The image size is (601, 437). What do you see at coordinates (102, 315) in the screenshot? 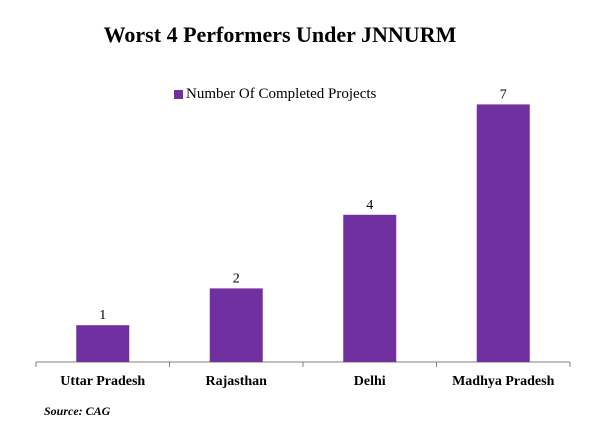
I see `data-label: 1` at bounding box center [102, 315].